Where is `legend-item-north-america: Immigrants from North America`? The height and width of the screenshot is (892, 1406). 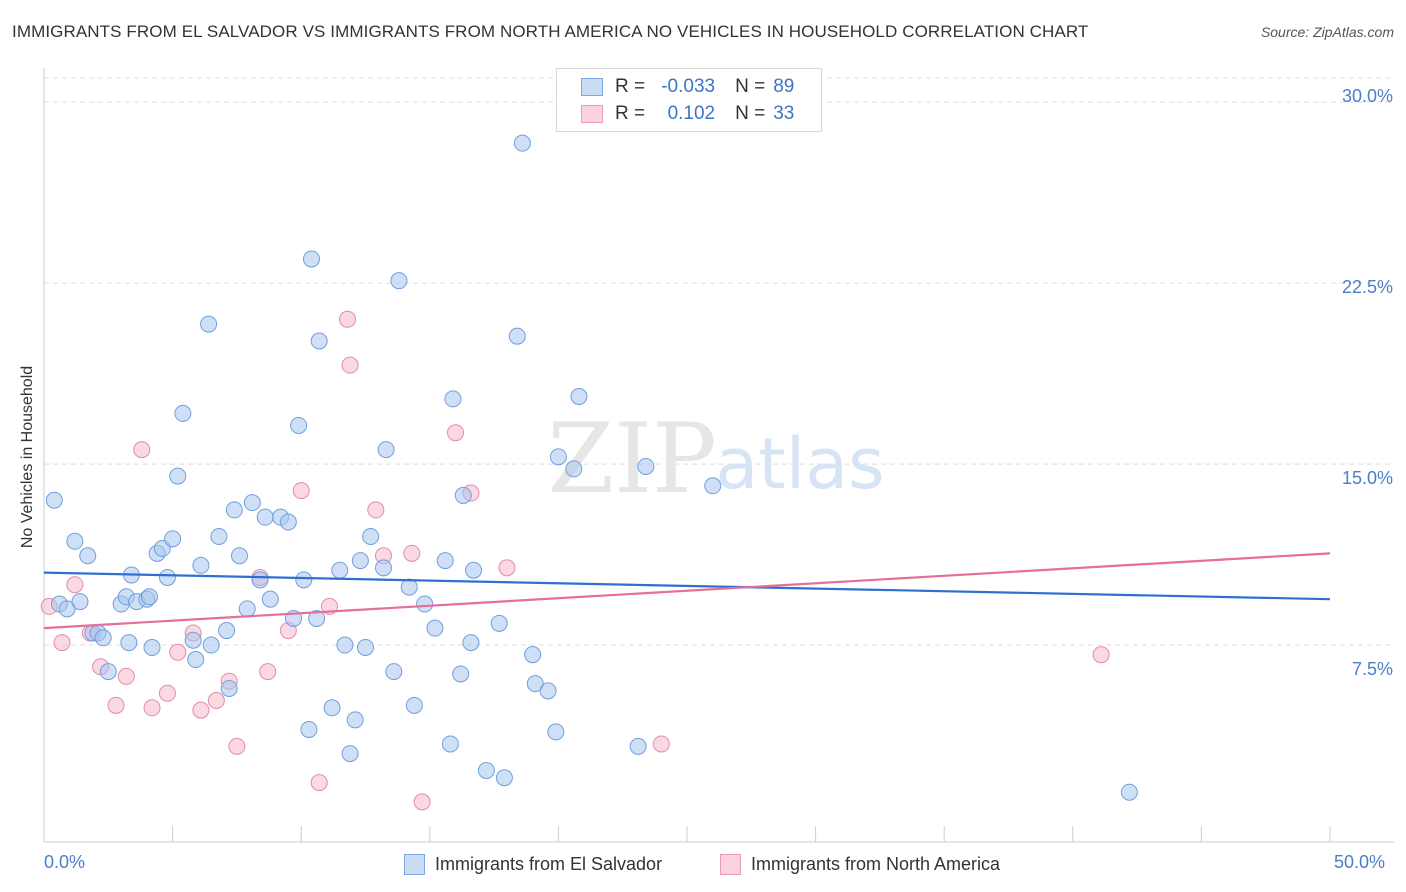 legend-item-north-america: Immigrants from North America is located at coordinates (860, 864).